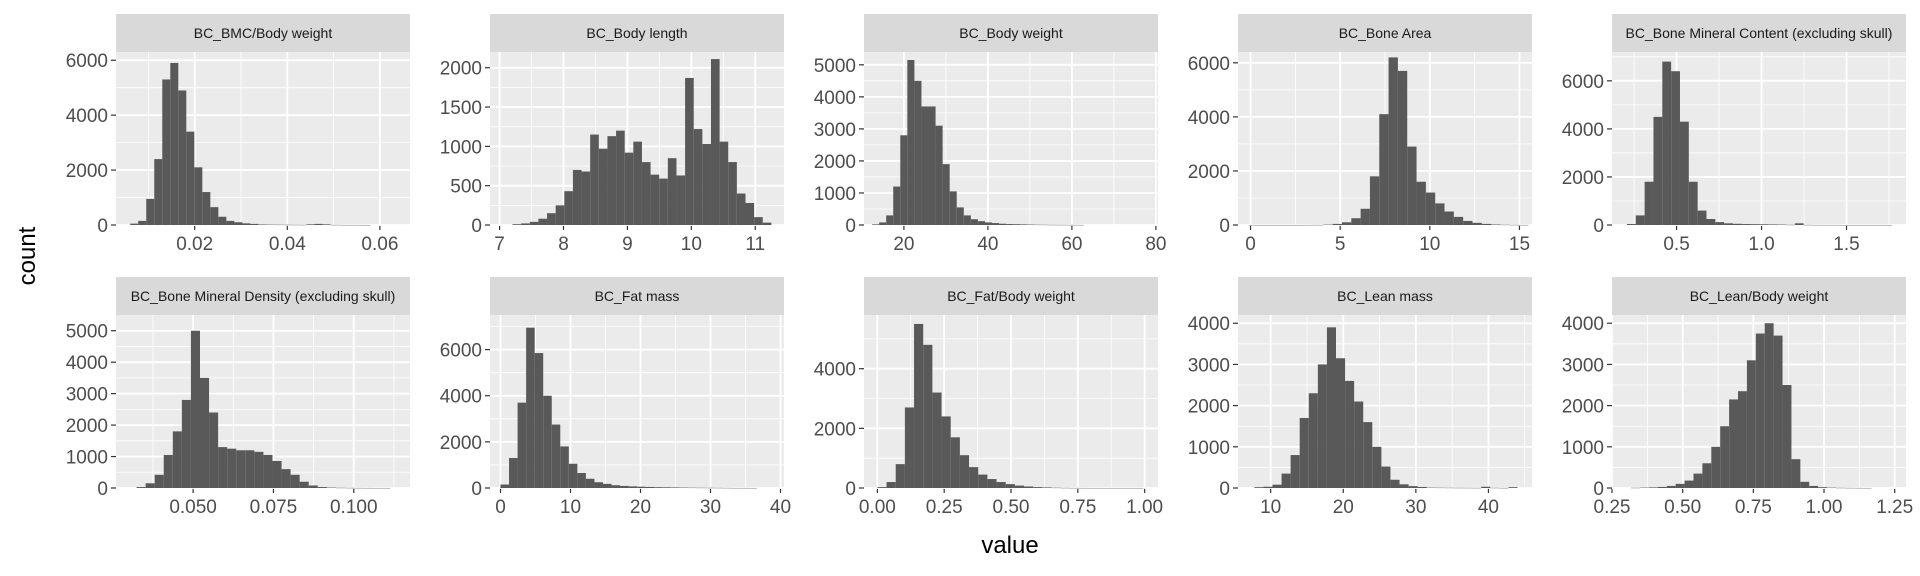 The height and width of the screenshot is (576, 1920). Describe the element at coordinates (1824, 507) in the screenshot. I see `x-tick-label: 1.00` at that location.